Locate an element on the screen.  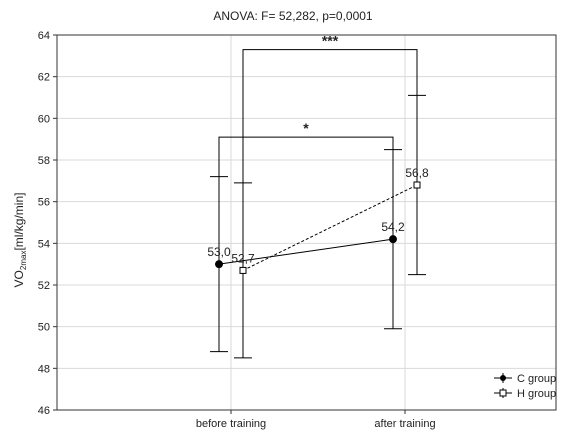
legend: C group H group is located at coordinates (525, 386).